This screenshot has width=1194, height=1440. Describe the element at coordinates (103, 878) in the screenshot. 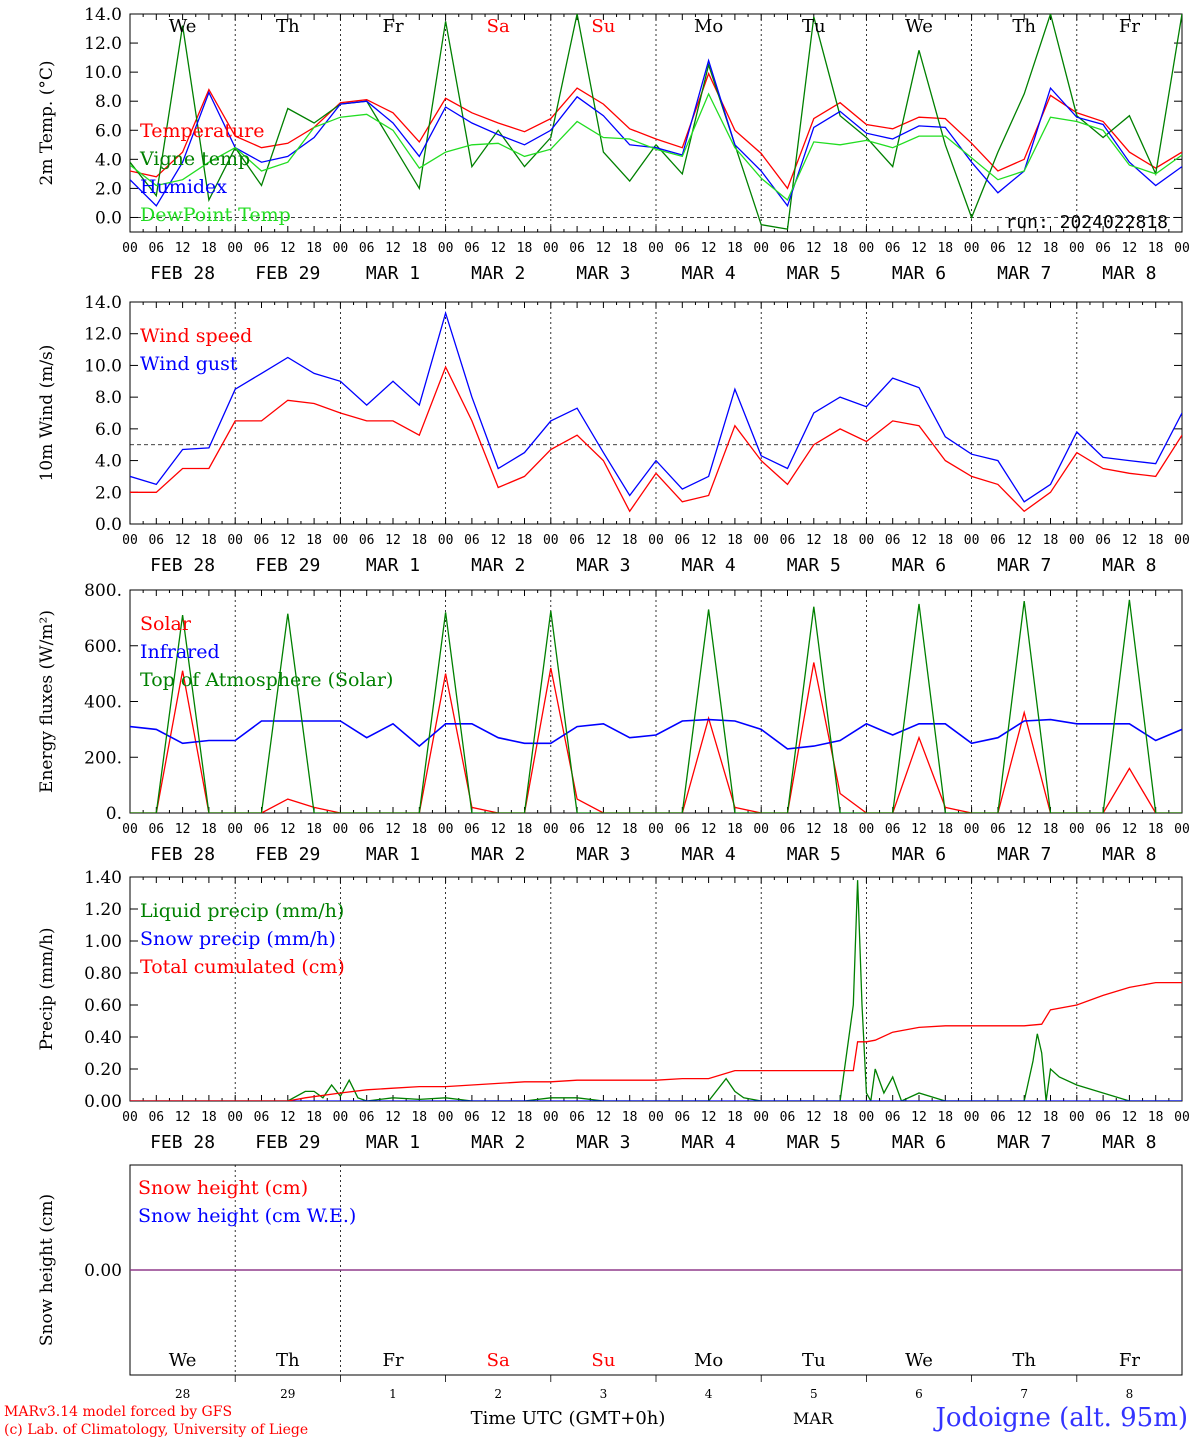

I see `y-tick-label: 1.40` at that location.